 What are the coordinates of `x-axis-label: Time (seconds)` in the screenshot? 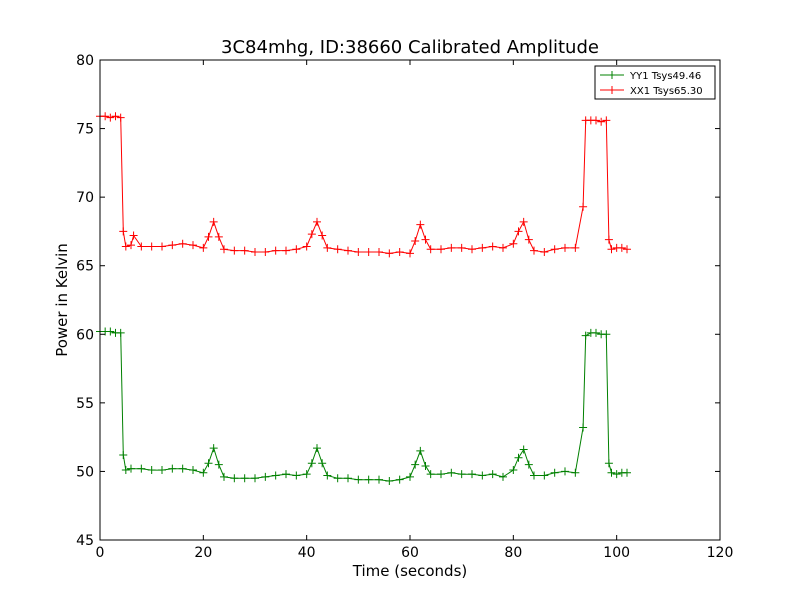 It's located at (410, 571).